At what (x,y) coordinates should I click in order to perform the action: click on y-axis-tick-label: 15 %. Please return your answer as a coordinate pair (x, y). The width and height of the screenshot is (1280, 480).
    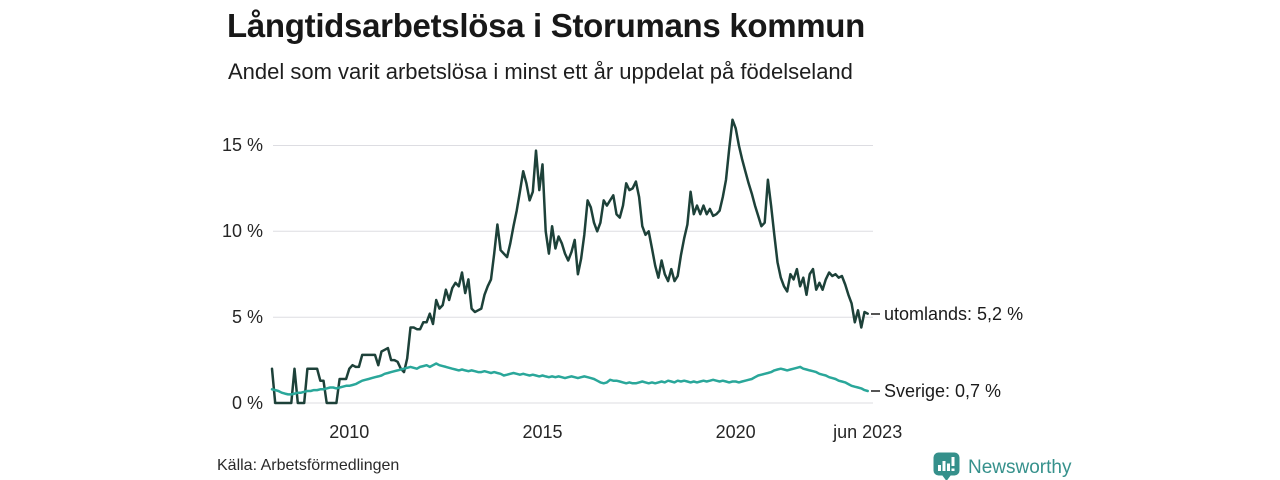
    Looking at the image, I should click on (242, 145).